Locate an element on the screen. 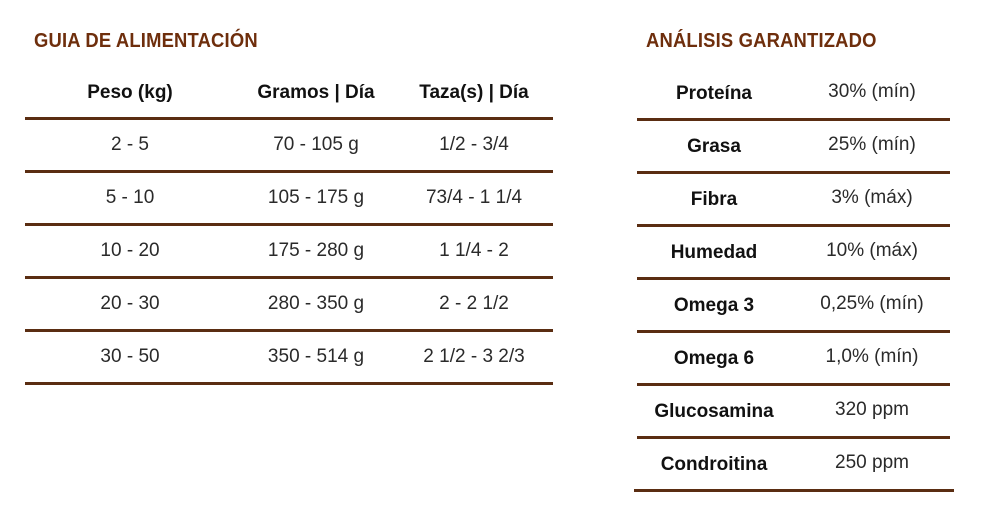 Image resolution: width=982 pixels, height=522 pixels. feeding-guide-title: GUIA DE ALIMENTACIÓN is located at coordinates (146, 41).